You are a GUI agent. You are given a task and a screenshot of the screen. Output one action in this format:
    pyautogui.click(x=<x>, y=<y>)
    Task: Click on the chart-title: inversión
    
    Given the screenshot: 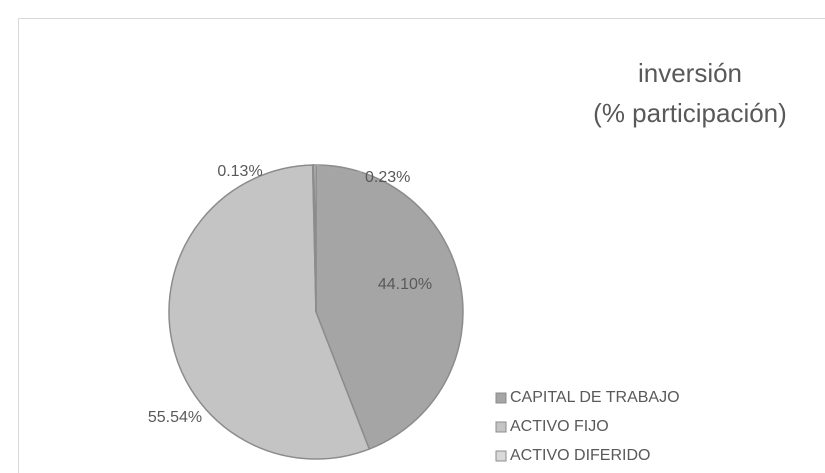 What is the action you would take?
    pyautogui.click(x=690, y=73)
    